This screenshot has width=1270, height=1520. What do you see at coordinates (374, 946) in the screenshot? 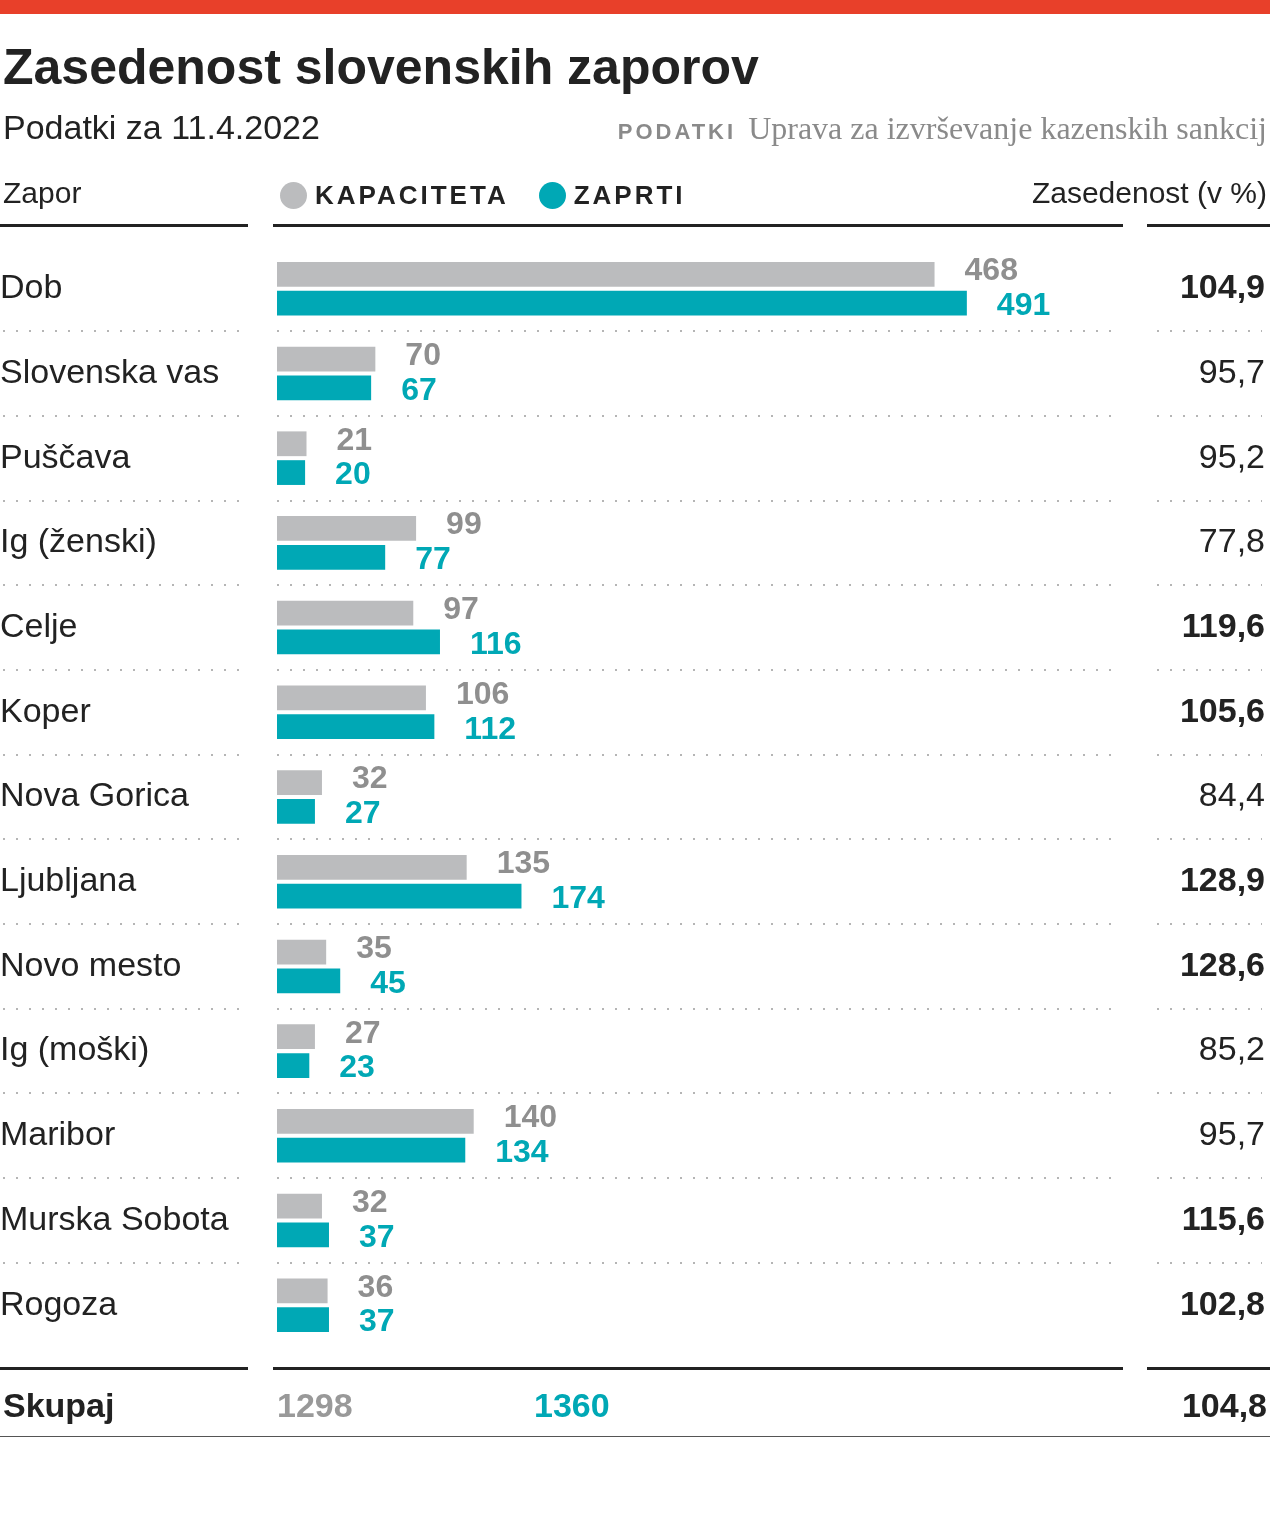
I see `data-label: 35` at bounding box center [374, 946].